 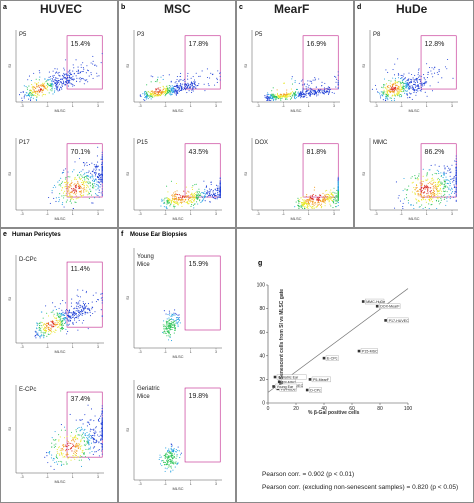 I want to click on panel-letter-c: c, so click(x=241, y=7).